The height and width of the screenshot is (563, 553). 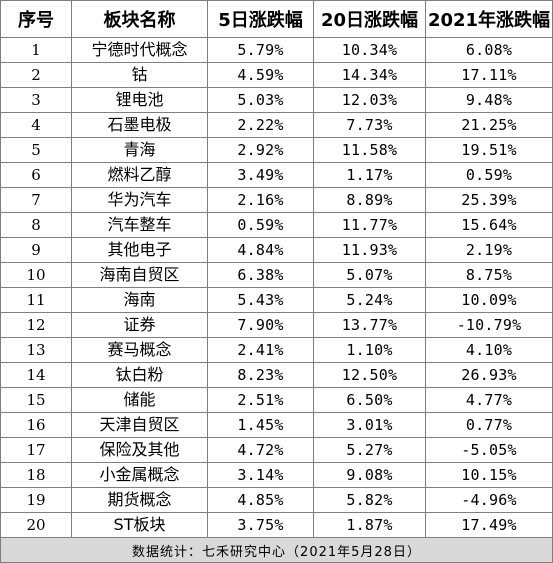 What do you see at coordinates (36, 475) in the screenshot?
I see `row-index-cell: 18` at bounding box center [36, 475].